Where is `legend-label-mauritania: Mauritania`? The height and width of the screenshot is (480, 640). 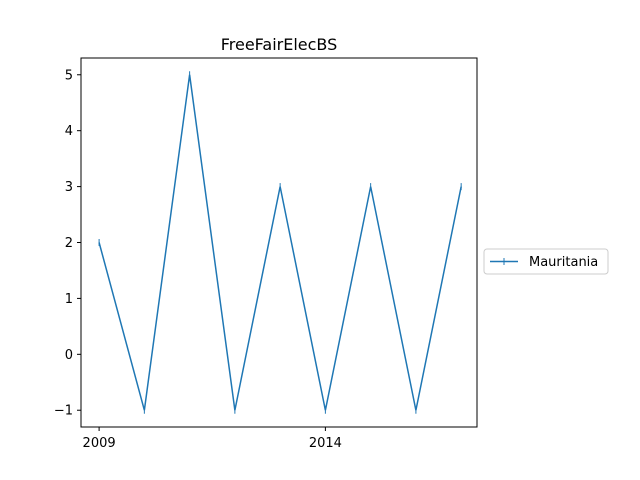
legend-label-mauritania: Mauritania is located at coordinates (563, 262).